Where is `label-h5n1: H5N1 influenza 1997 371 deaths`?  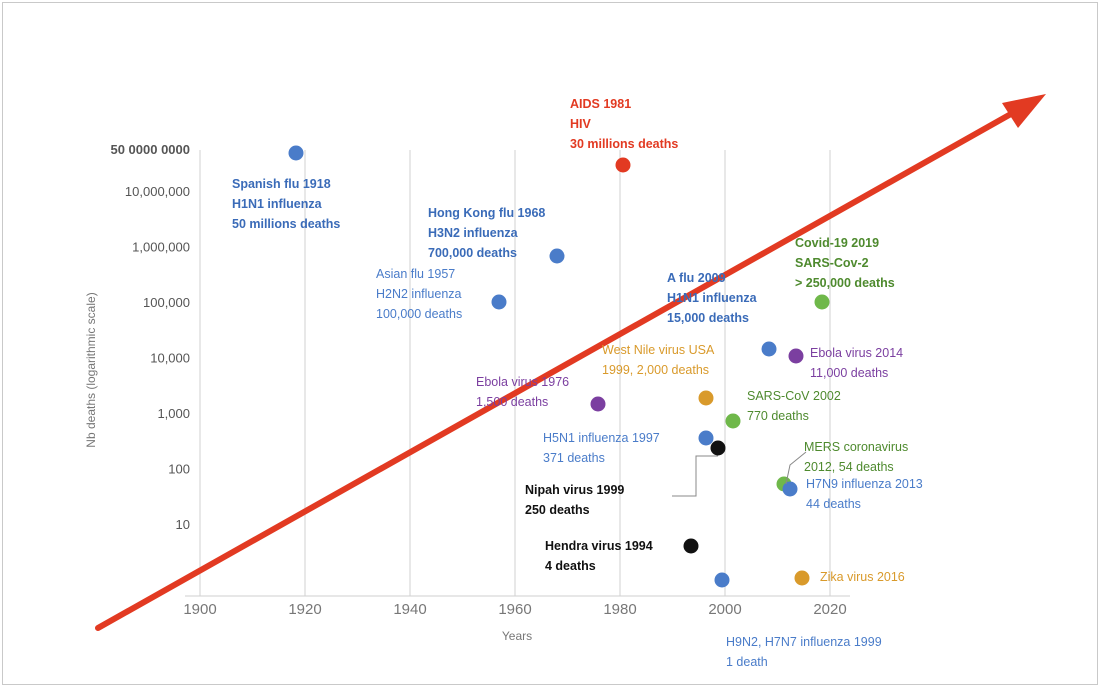 label-h5n1: H5N1 influenza 1997 371 deaths is located at coordinates (601, 448).